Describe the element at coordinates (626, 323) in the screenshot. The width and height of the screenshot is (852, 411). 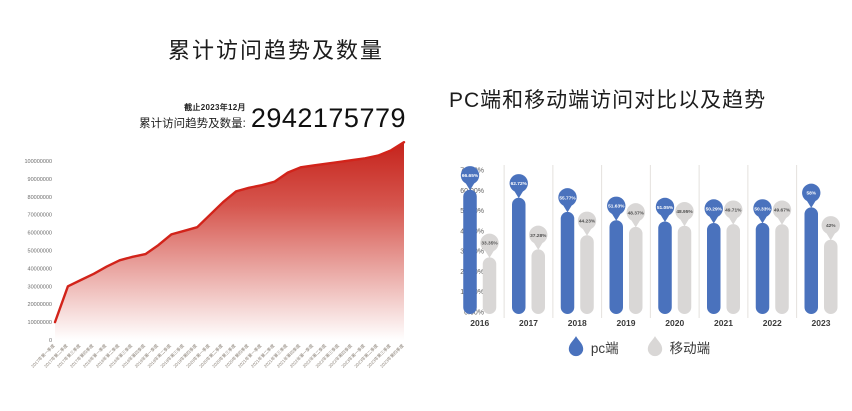
I see `x-axis-year-label: 2019` at that location.